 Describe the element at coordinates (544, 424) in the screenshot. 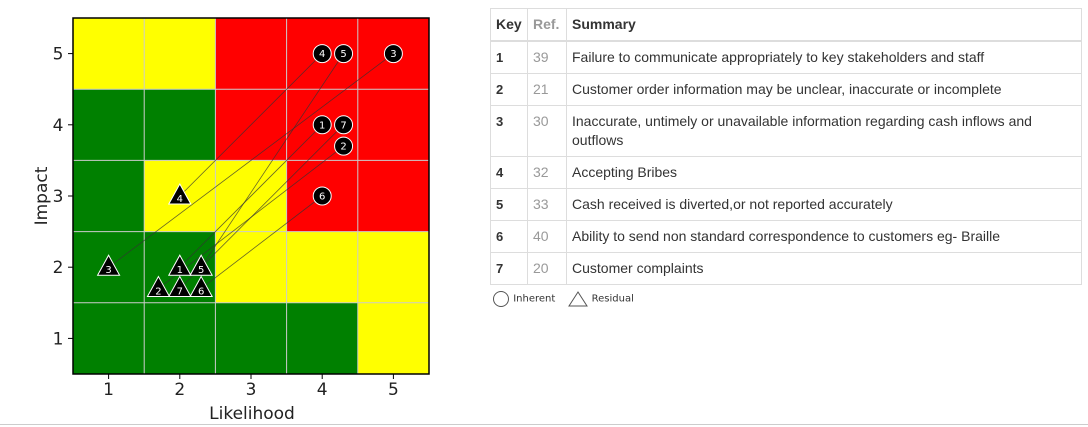

I see `bottom-divider` at that location.